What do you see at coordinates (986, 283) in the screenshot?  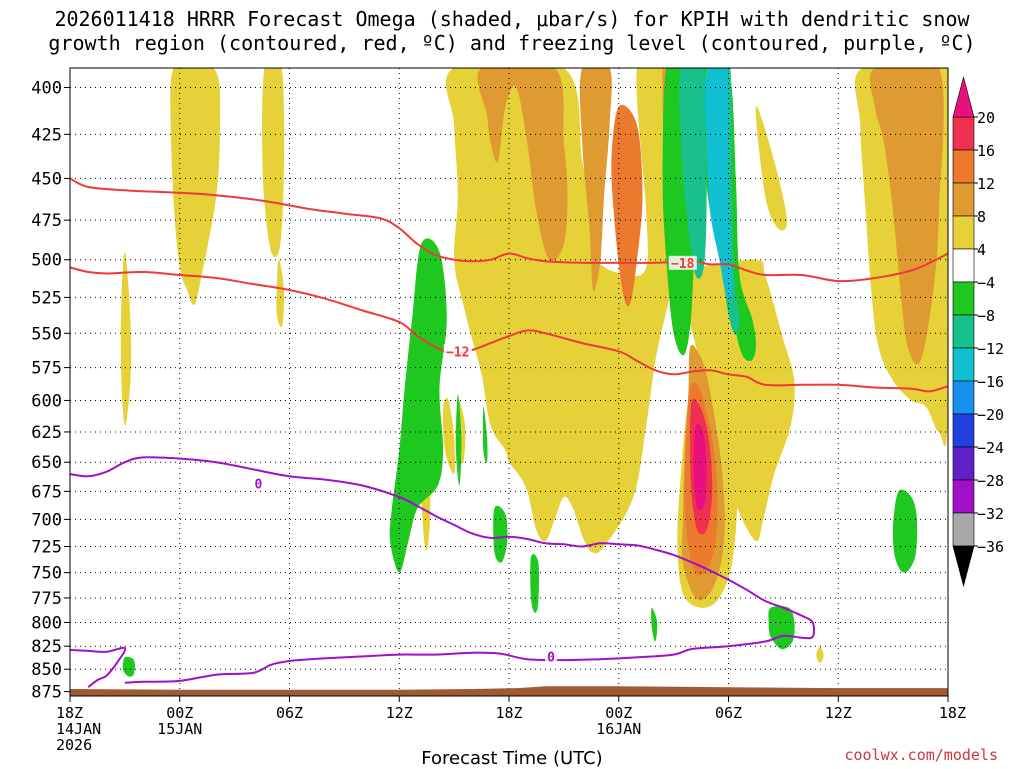 I see `colorbar-label: −4` at bounding box center [986, 283].